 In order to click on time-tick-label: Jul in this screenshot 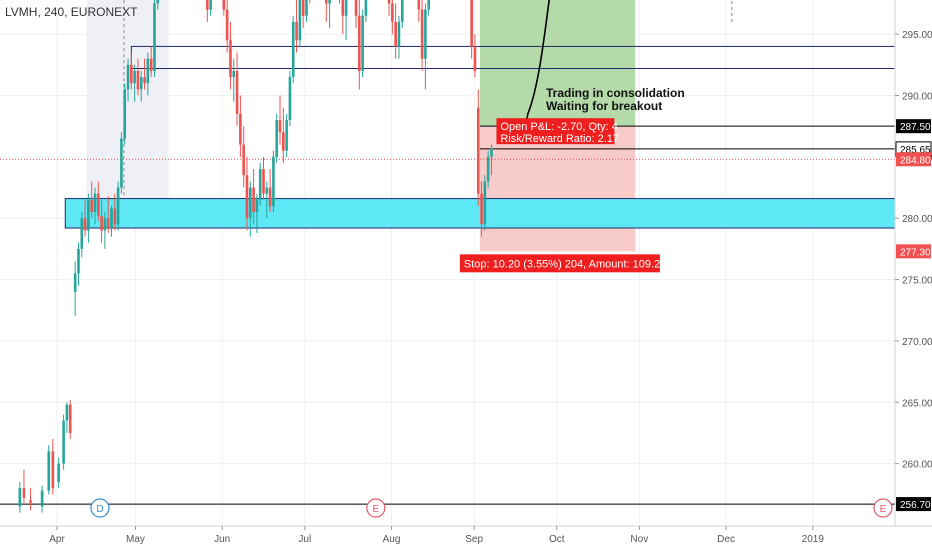, I will do `click(304, 539)`.